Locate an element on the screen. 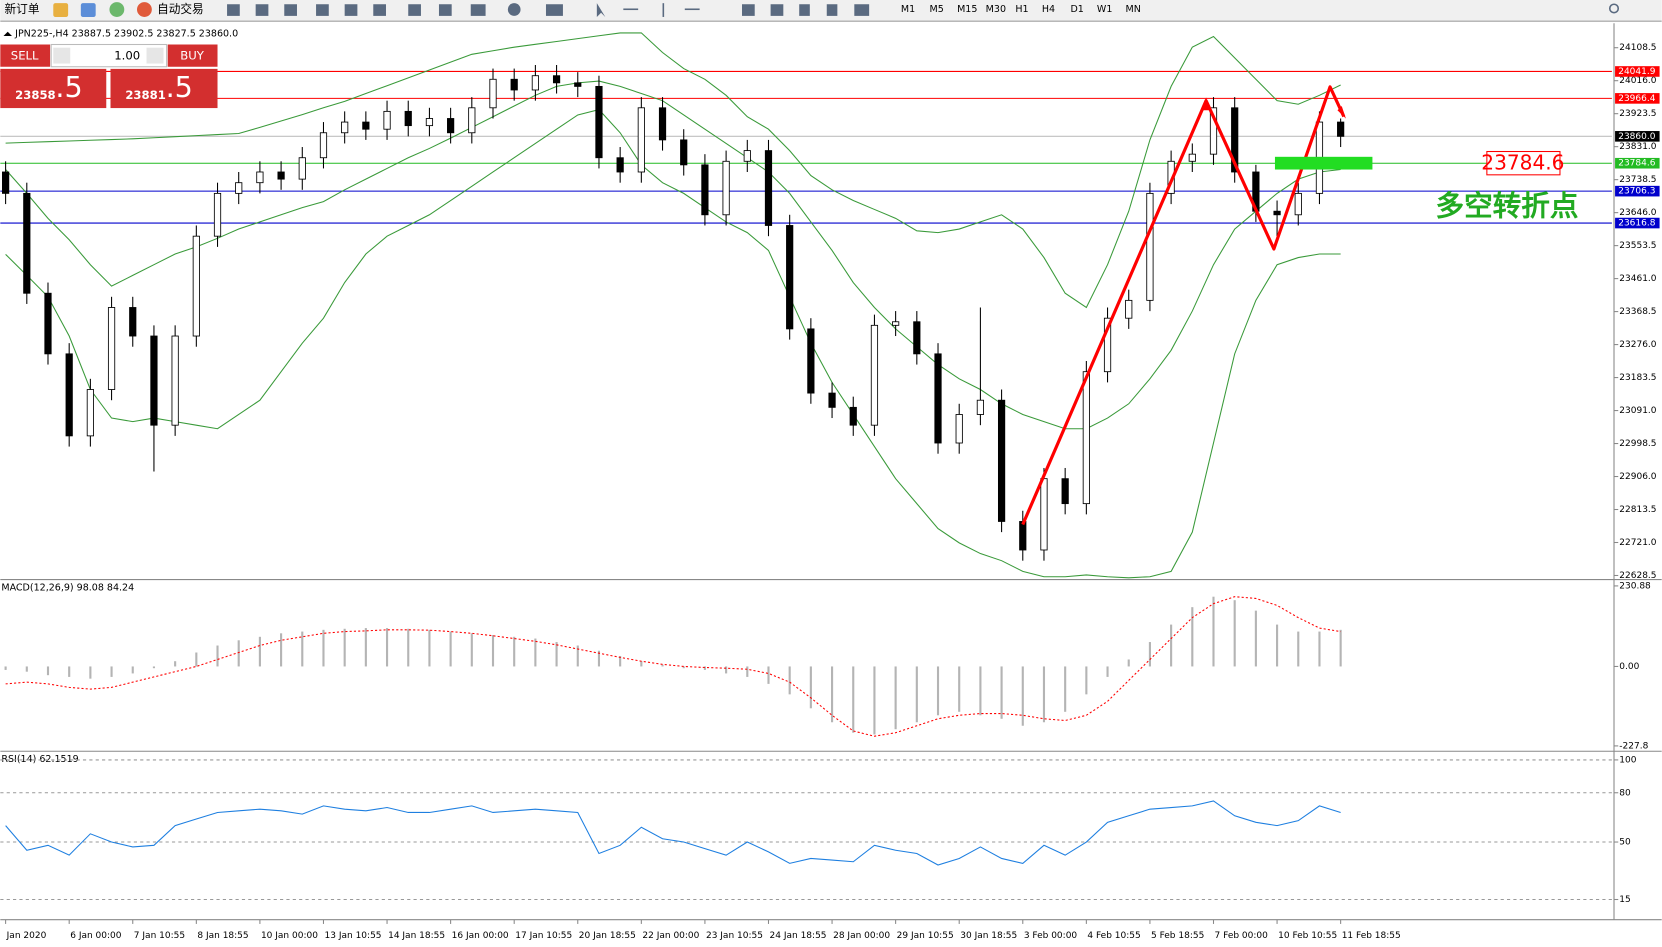 The image size is (1662, 947). lots-down is located at coordinates (62, 55).